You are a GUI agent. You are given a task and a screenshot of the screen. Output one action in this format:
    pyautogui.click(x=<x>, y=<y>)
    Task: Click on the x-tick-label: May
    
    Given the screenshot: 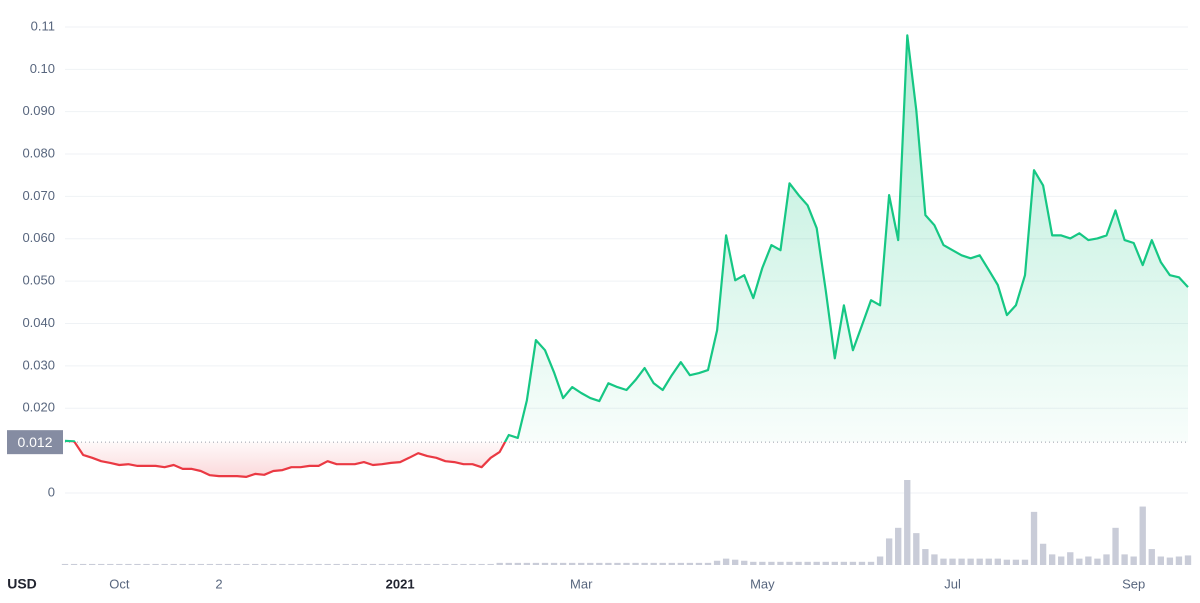 What is the action you would take?
    pyautogui.click(x=762, y=583)
    